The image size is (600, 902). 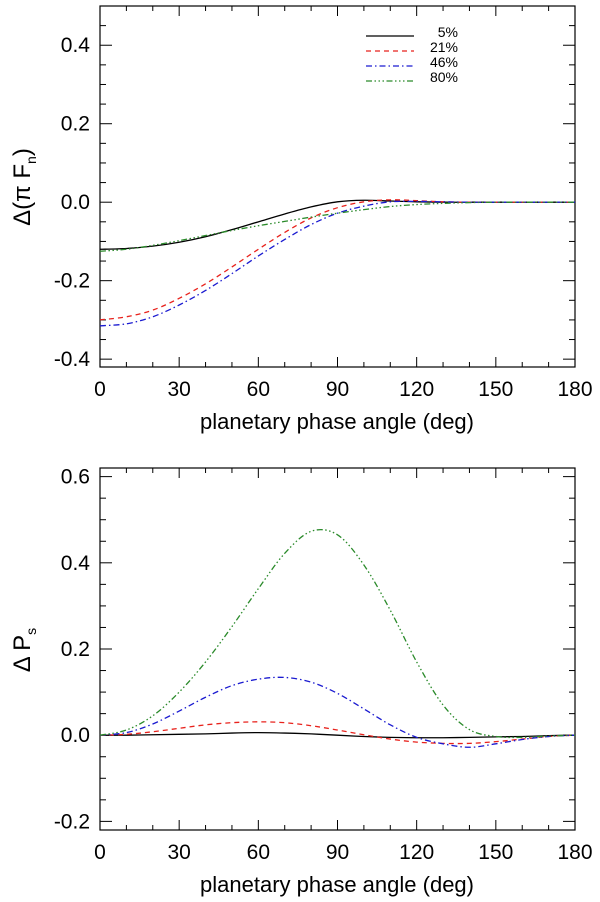 What do you see at coordinates (72, 821) in the screenshot?
I see `bottom-ytick-label: -0.2` at bounding box center [72, 821].